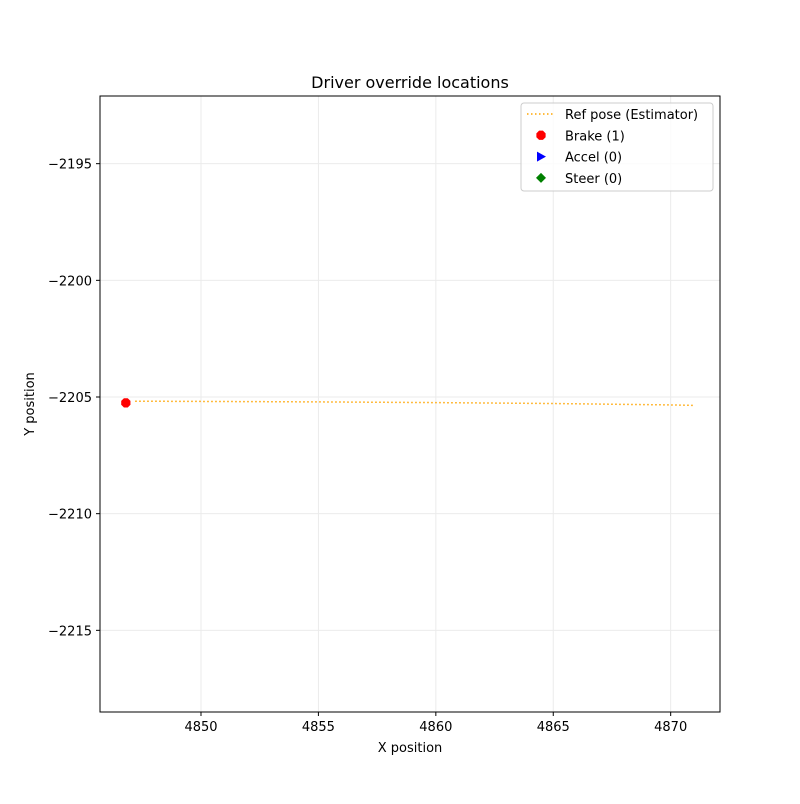 This screenshot has height=804, width=800. Describe the element at coordinates (410, 748) in the screenshot. I see `x-axis-label: X position` at that location.